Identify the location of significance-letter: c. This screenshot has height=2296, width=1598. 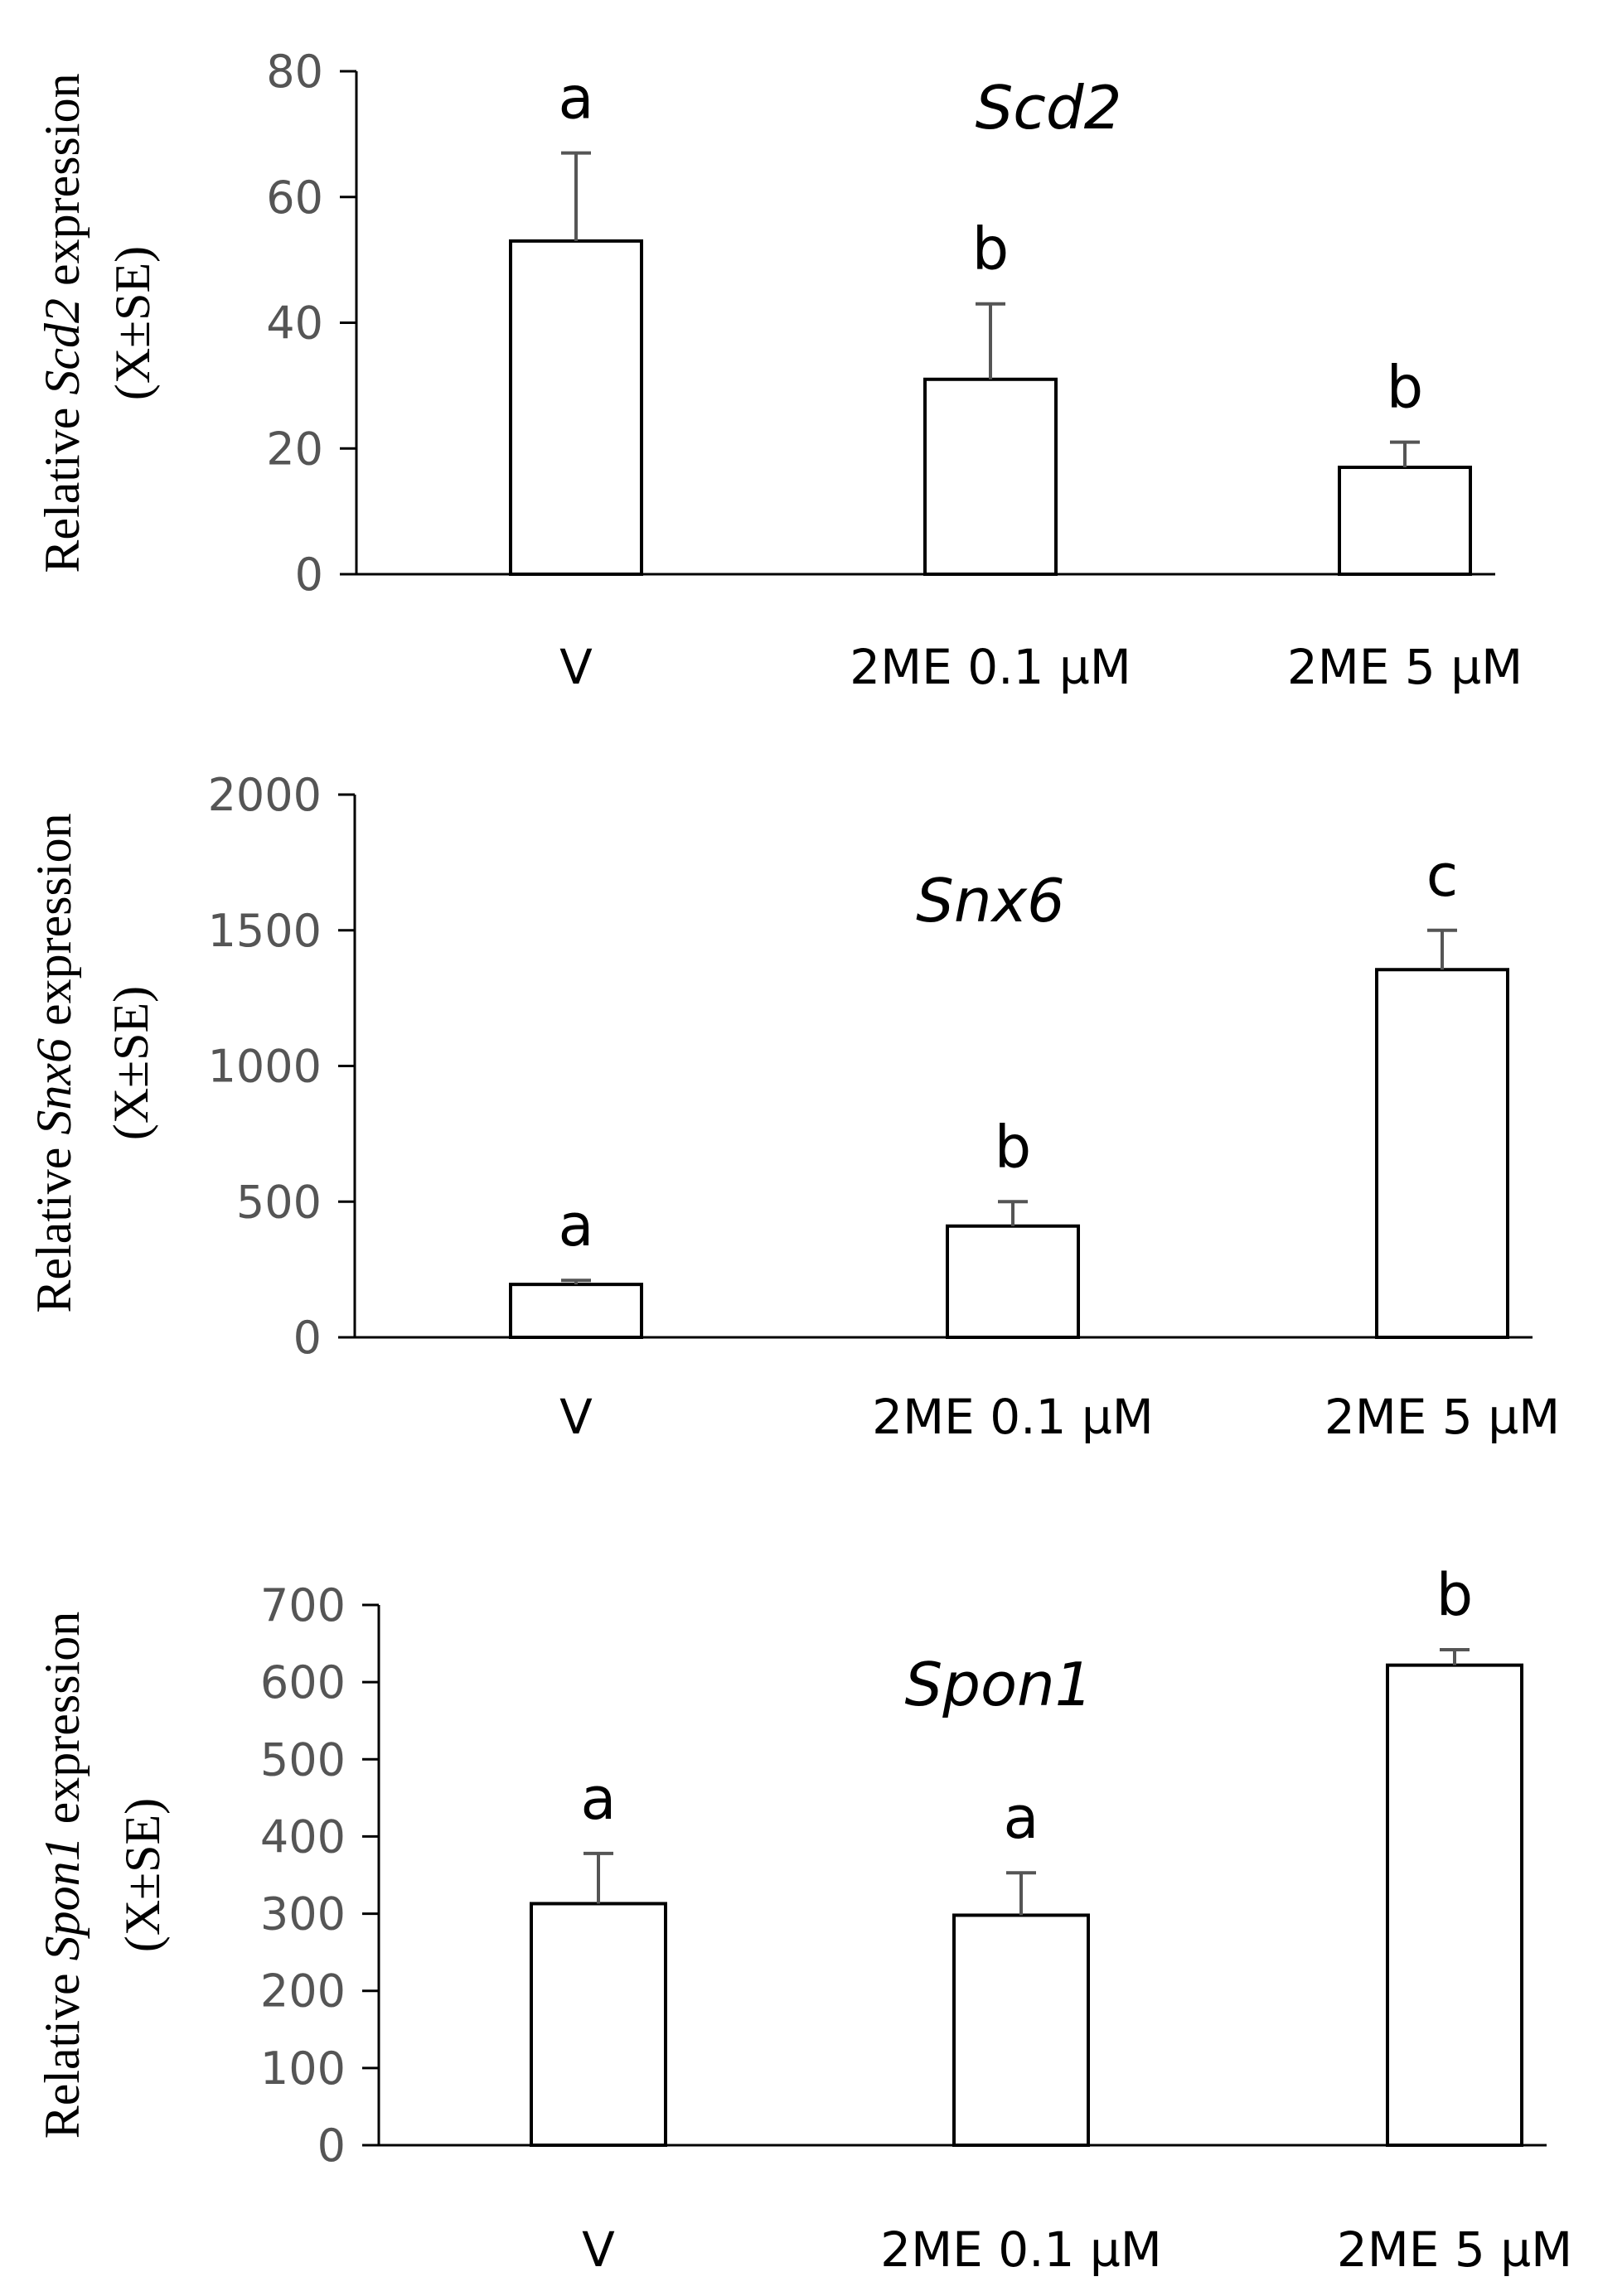
(1443, 876).